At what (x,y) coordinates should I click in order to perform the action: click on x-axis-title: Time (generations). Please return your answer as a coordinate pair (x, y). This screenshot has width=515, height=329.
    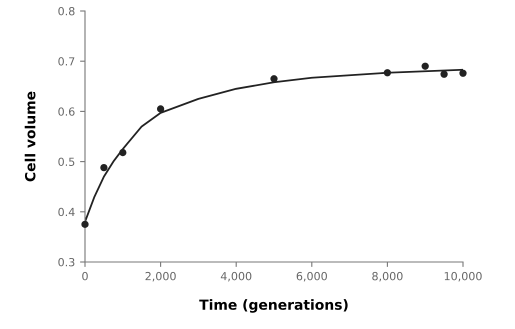
    Looking at the image, I should click on (273, 306).